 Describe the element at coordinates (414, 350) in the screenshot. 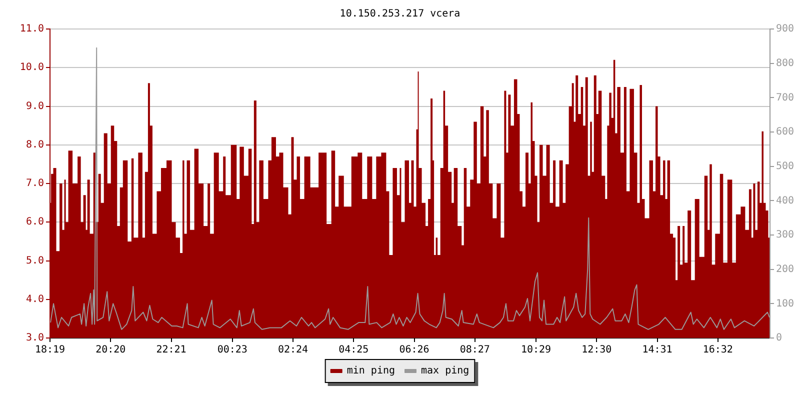

I see `x-tick-label: 06:26` at that location.